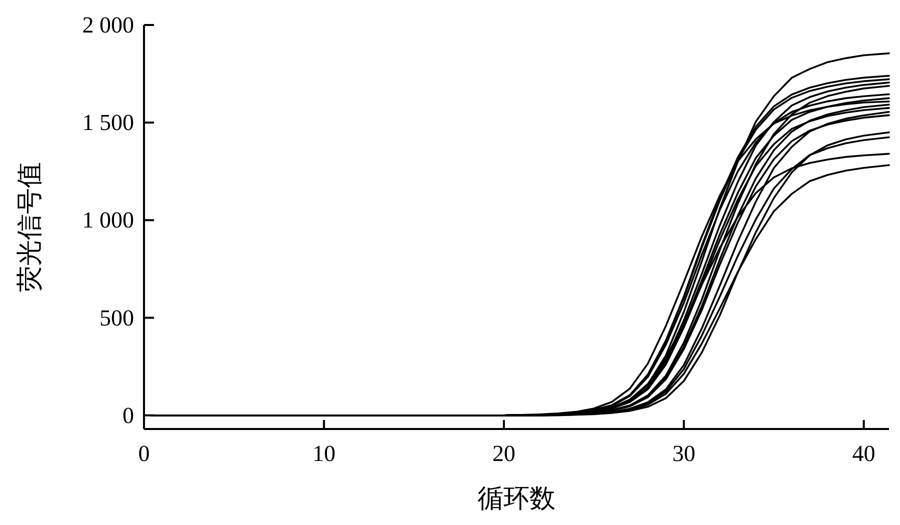 This screenshot has height=525, width=900. What do you see at coordinates (108, 220) in the screenshot?
I see `y-tick-label: 1 000` at bounding box center [108, 220].